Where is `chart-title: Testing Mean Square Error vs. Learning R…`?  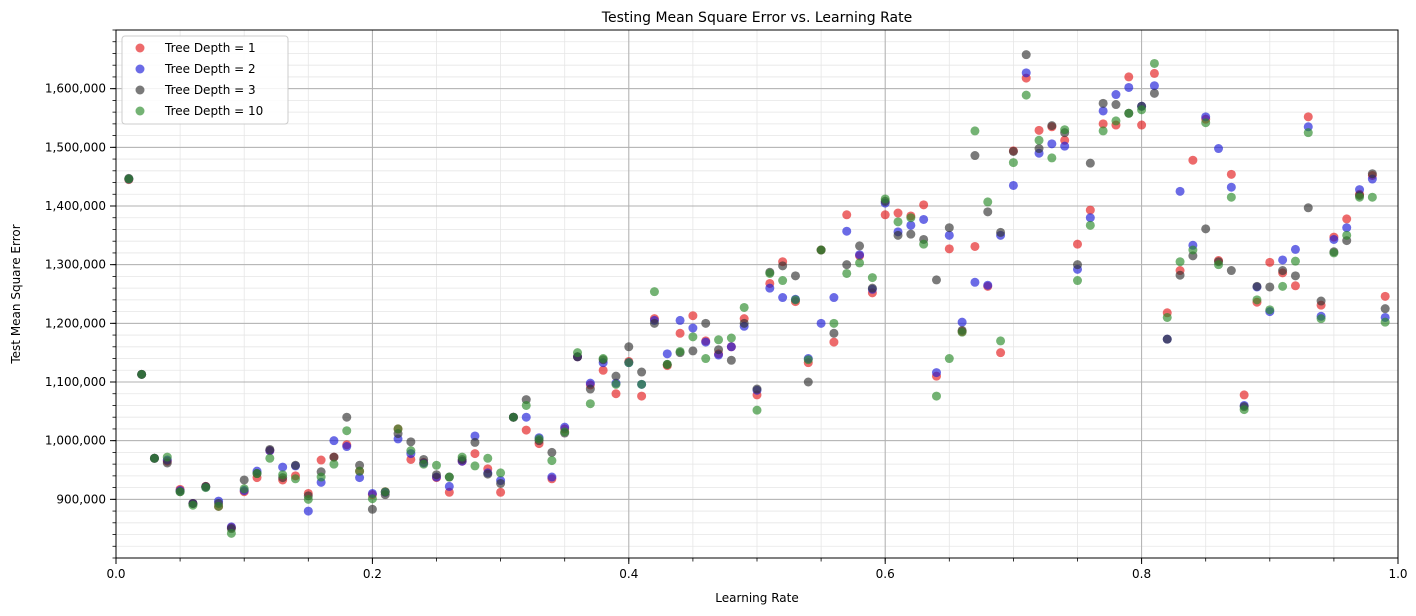
chart-title: Testing Mean Square Error vs. Learning R… is located at coordinates (756, 18).